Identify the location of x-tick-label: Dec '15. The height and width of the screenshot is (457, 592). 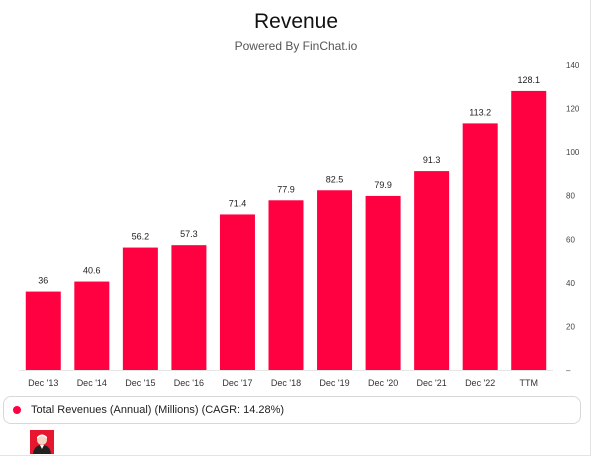
(140, 383).